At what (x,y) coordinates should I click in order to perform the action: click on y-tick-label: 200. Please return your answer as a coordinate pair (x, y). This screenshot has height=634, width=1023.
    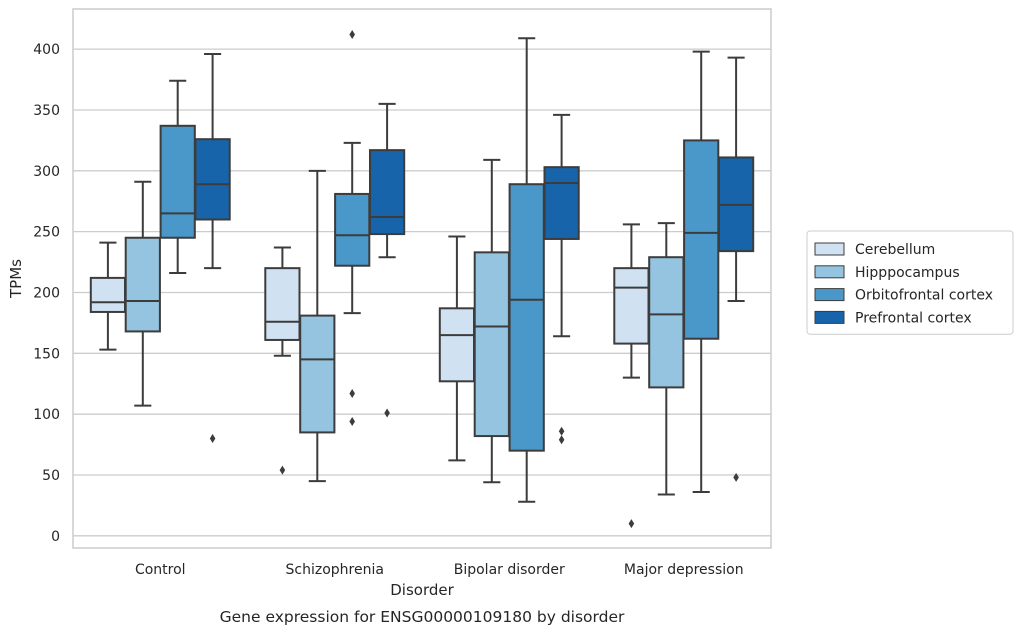
    Looking at the image, I should click on (46, 293).